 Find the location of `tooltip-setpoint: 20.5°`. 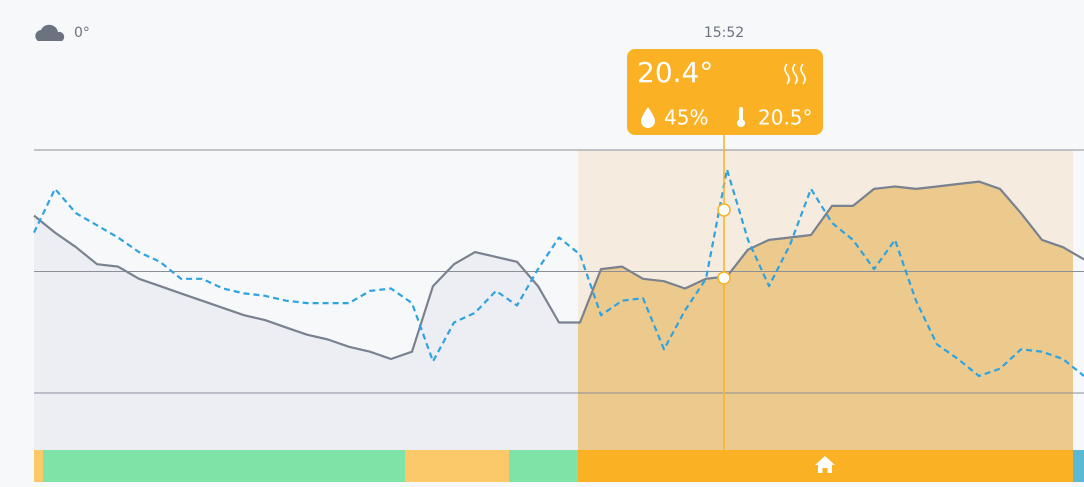

tooltip-setpoint: 20.5° is located at coordinates (785, 118).